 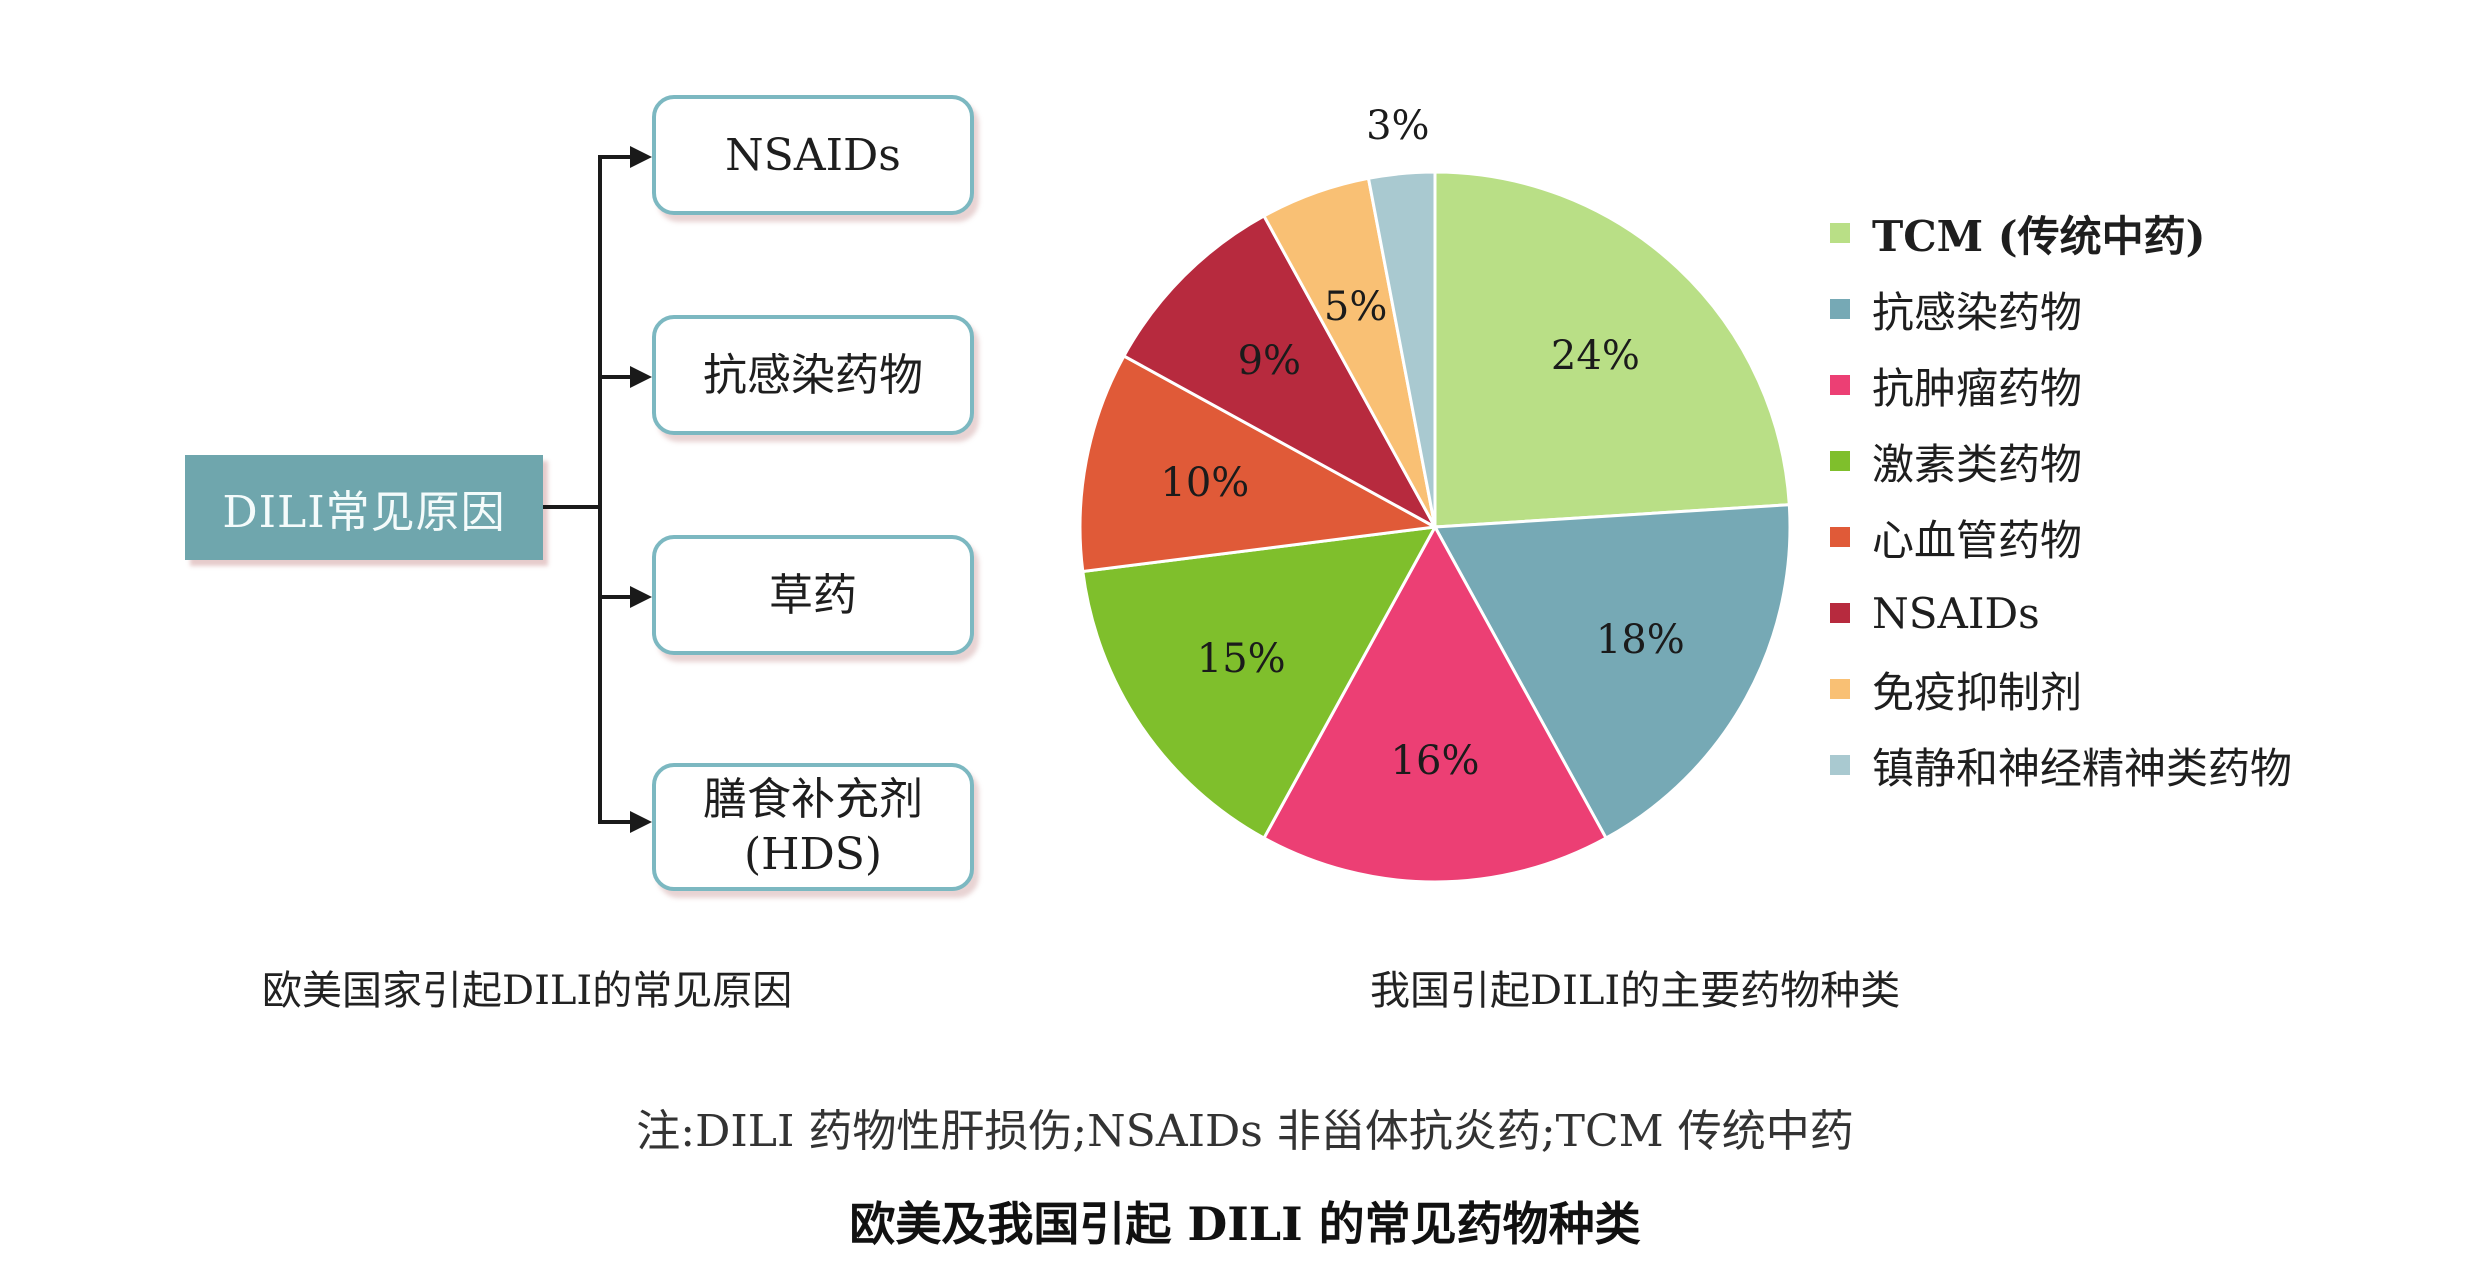 I want to click on legend-item-antitumor: 抗肿瘤药物, so click(x=2061, y=385).